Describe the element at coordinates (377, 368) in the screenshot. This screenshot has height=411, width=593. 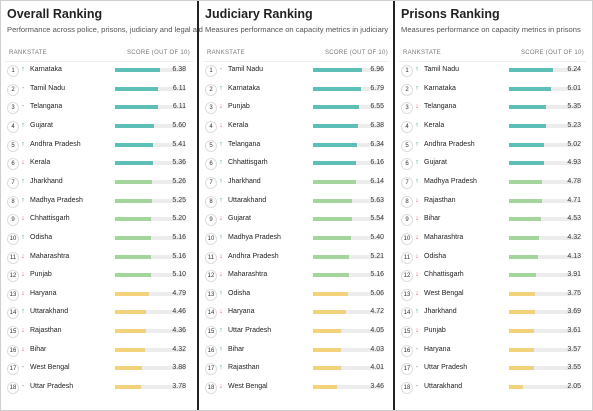
I see `score-value: 4.01` at that location.